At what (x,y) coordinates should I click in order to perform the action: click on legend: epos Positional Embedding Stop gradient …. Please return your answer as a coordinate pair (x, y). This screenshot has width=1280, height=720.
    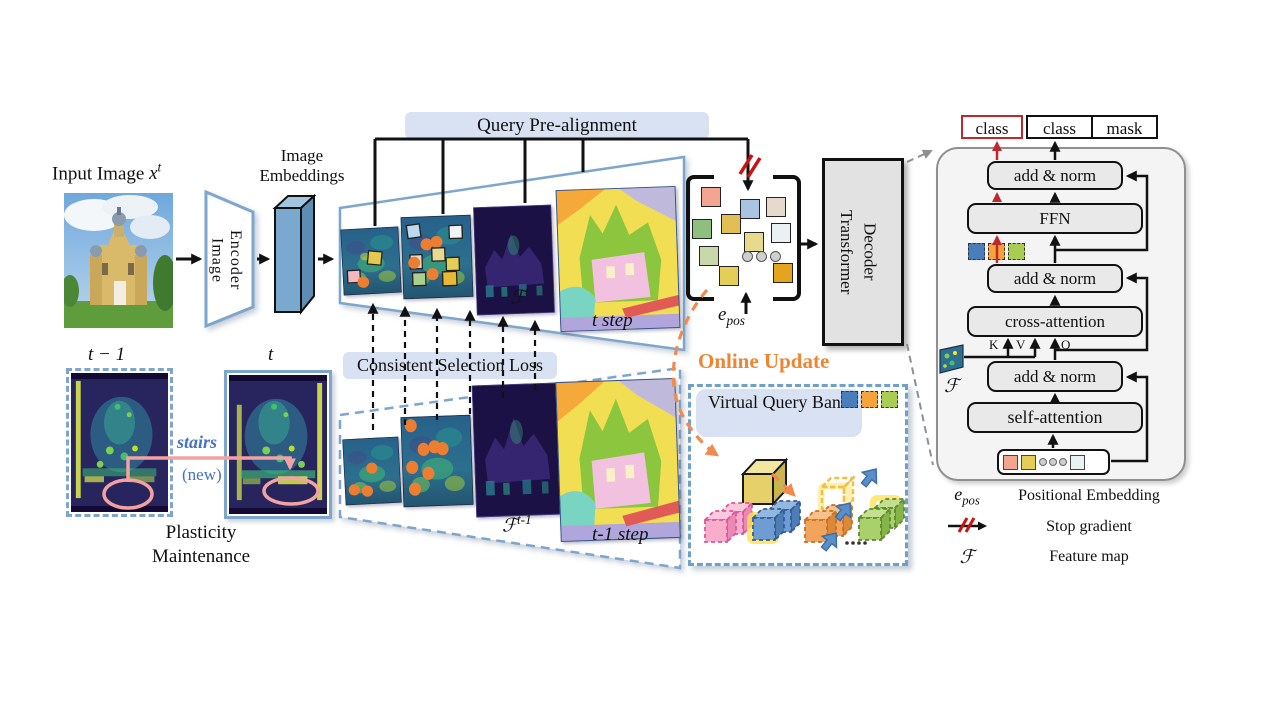
    Looking at the image, I should click on (1060, 530).